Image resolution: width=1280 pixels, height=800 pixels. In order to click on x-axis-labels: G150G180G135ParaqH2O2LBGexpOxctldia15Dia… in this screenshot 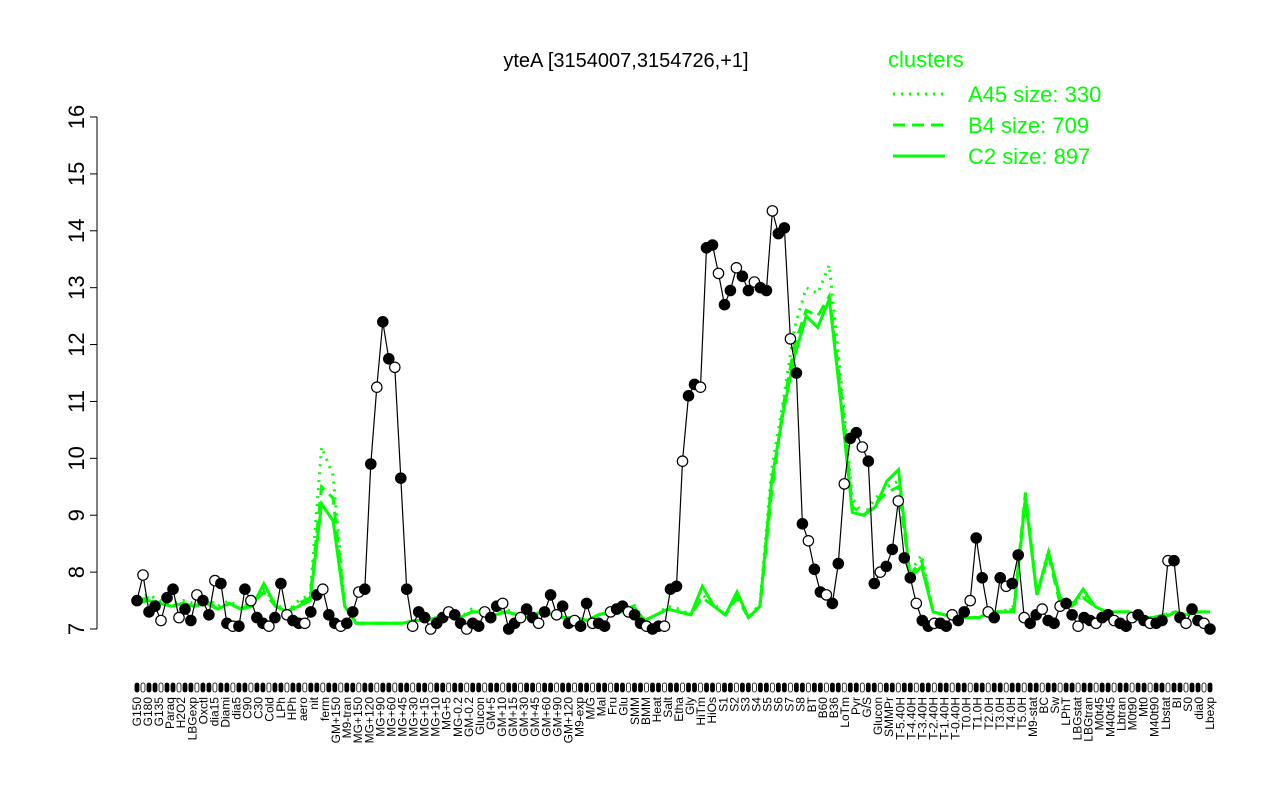, I will do `click(673, 719)`.